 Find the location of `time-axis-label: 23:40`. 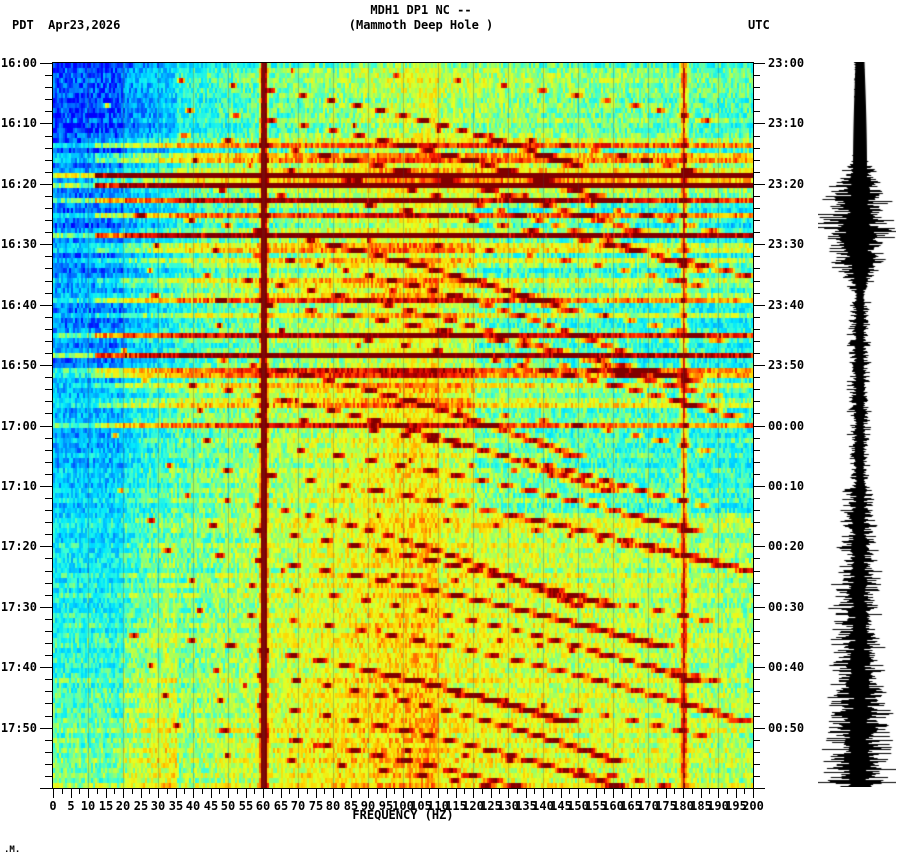

time-axis-label: 23:40 is located at coordinates (786, 305).